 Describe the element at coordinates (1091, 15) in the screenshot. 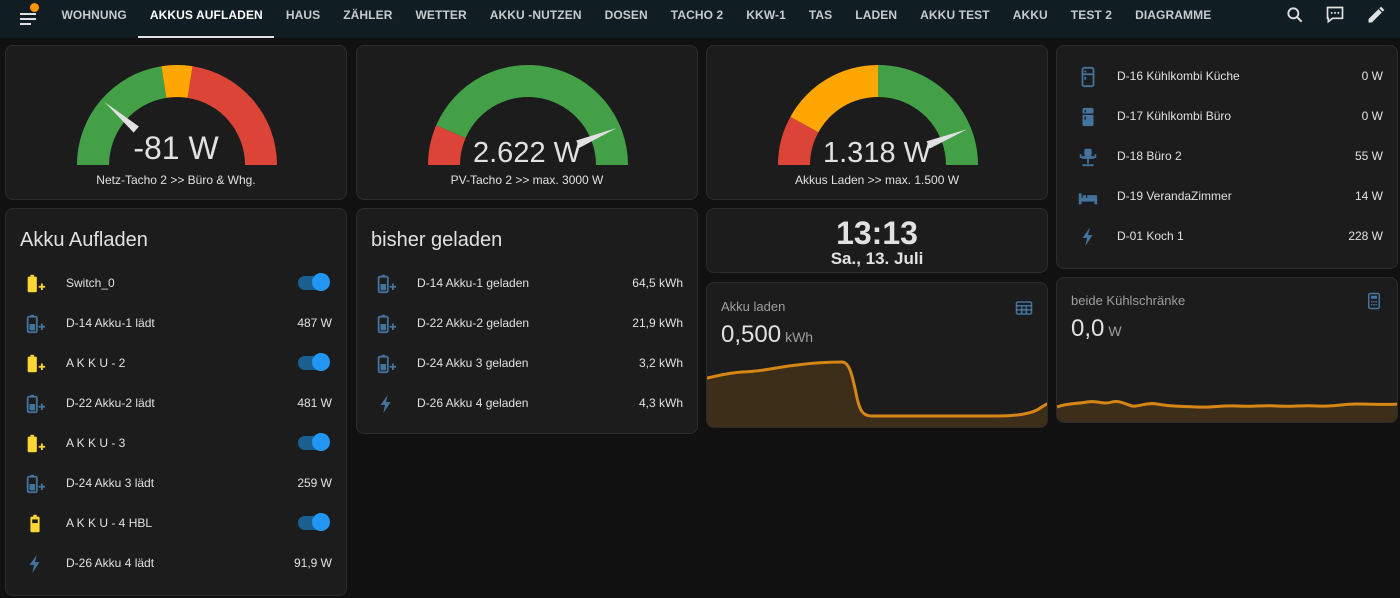

I see `tab-test-2: TEST 2` at that location.